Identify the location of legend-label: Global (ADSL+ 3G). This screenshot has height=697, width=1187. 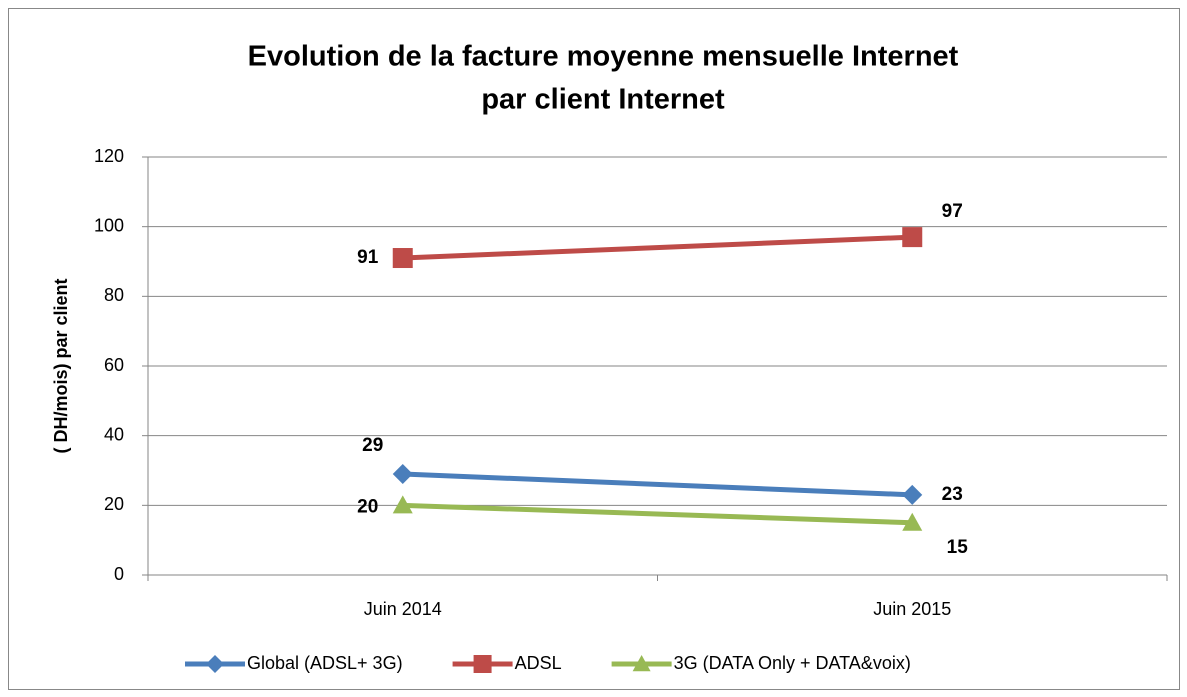
(325, 663).